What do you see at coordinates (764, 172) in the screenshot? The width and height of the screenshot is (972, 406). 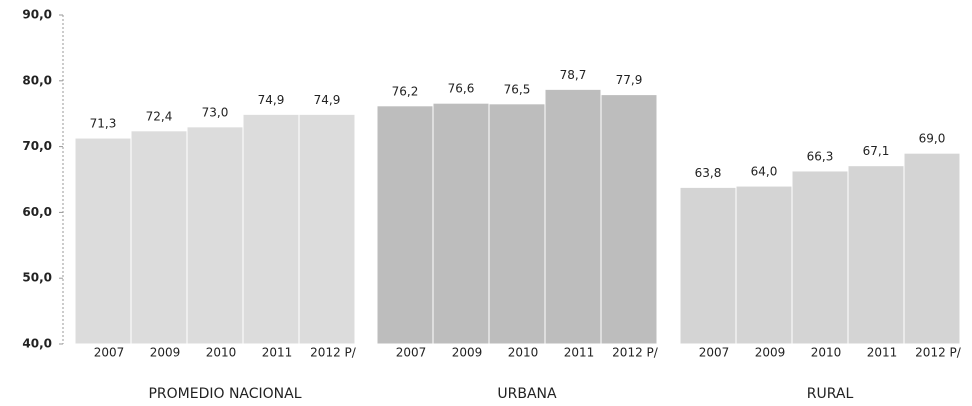 I see `value-label: 64,0` at bounding box center [764, 172].